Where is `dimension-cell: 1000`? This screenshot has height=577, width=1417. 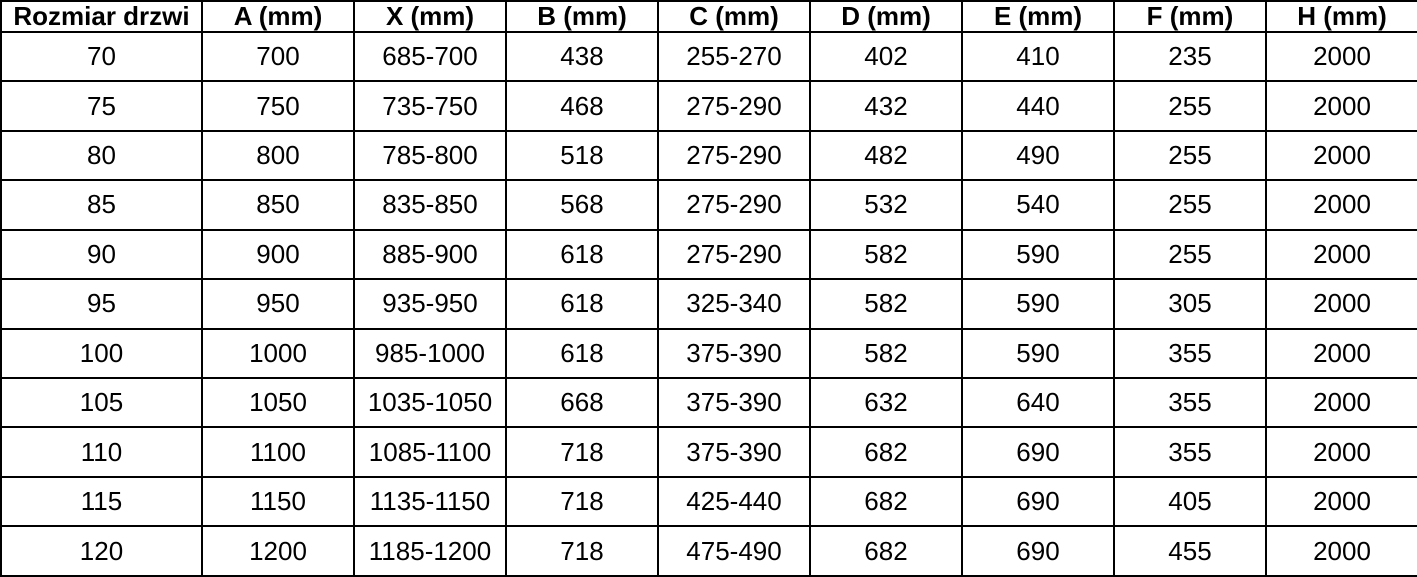
dimension-cell: 1000 is located at coordinates (278, 353).